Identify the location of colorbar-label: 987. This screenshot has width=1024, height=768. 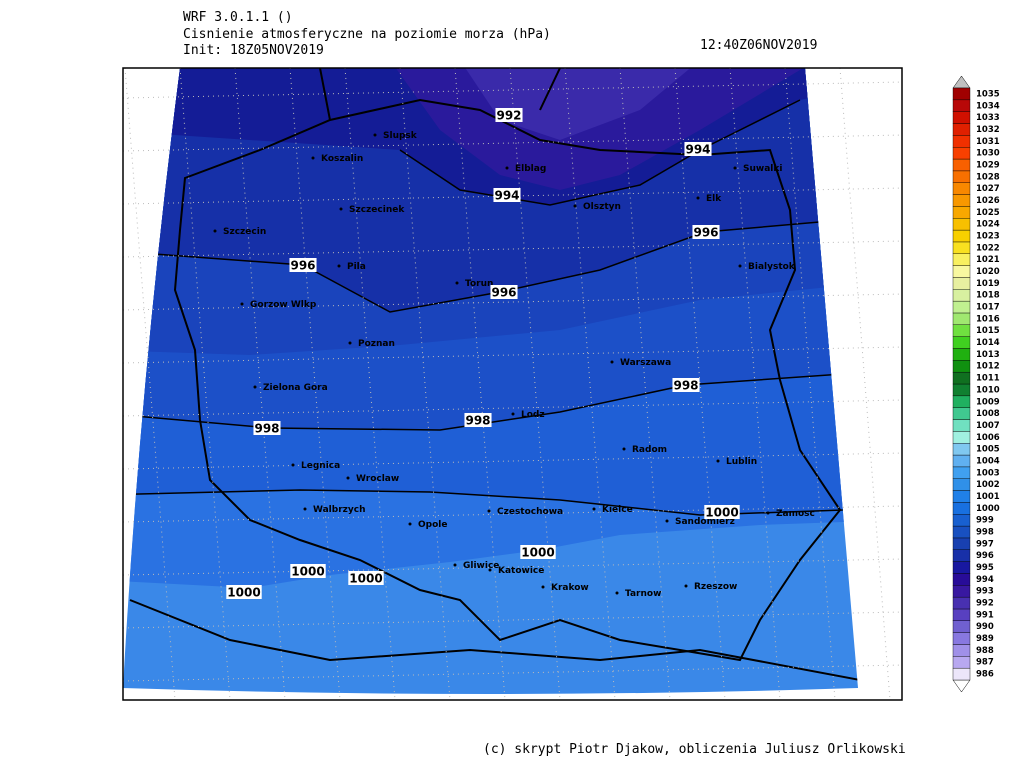
(985, 663).